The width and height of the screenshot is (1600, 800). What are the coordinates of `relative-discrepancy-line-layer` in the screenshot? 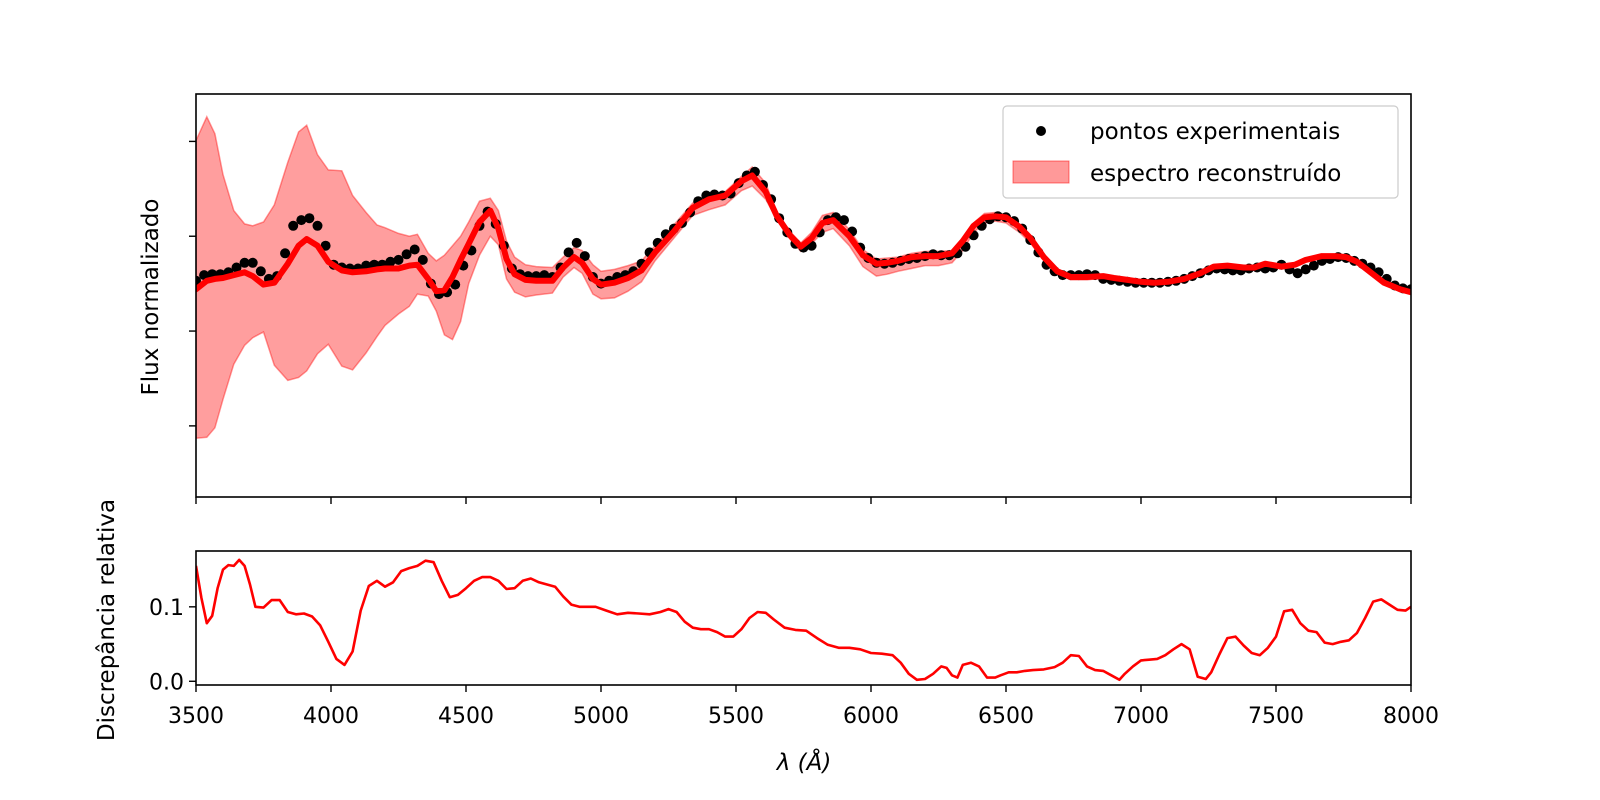 It's located at (803, 620).